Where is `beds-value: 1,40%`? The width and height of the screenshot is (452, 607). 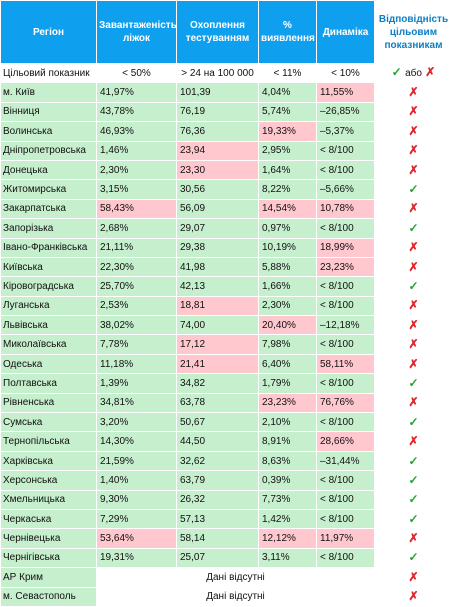
beds-value: 1,40% is located at coordinates (137, 480).